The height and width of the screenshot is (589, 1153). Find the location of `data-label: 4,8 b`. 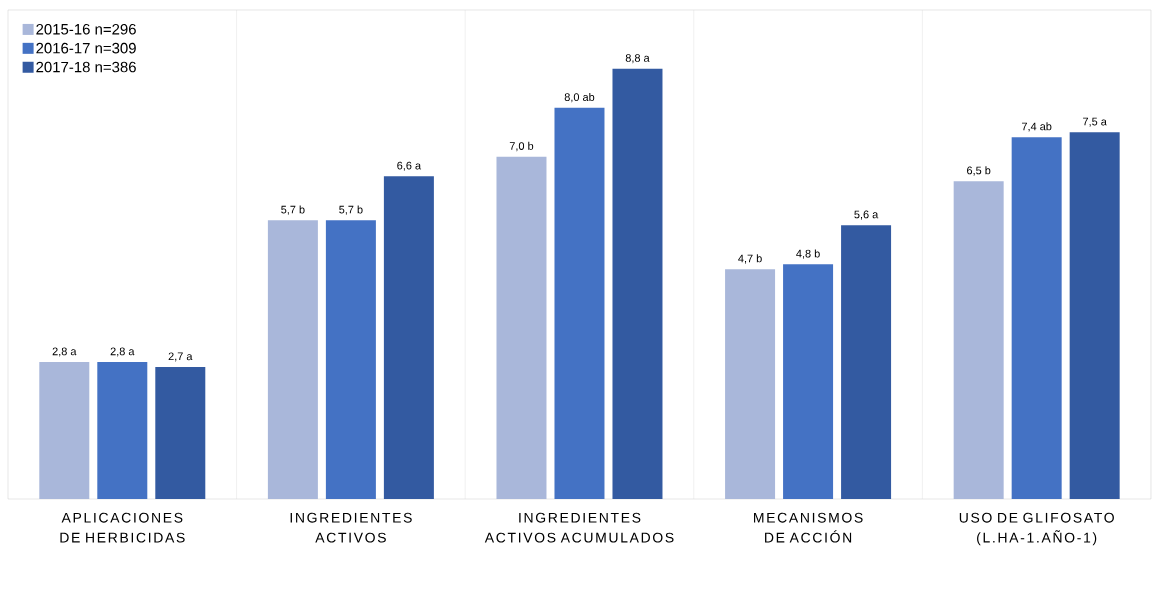

data-label: 4,8 b is located at coordinates (808, 254).